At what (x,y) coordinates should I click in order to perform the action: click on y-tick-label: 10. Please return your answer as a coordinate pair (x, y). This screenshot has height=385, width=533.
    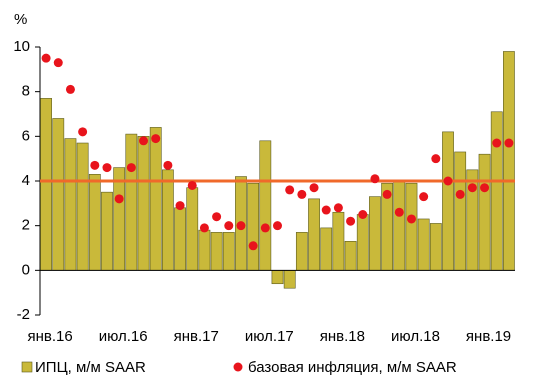
    Looking at the image, I should click on (21, 46).